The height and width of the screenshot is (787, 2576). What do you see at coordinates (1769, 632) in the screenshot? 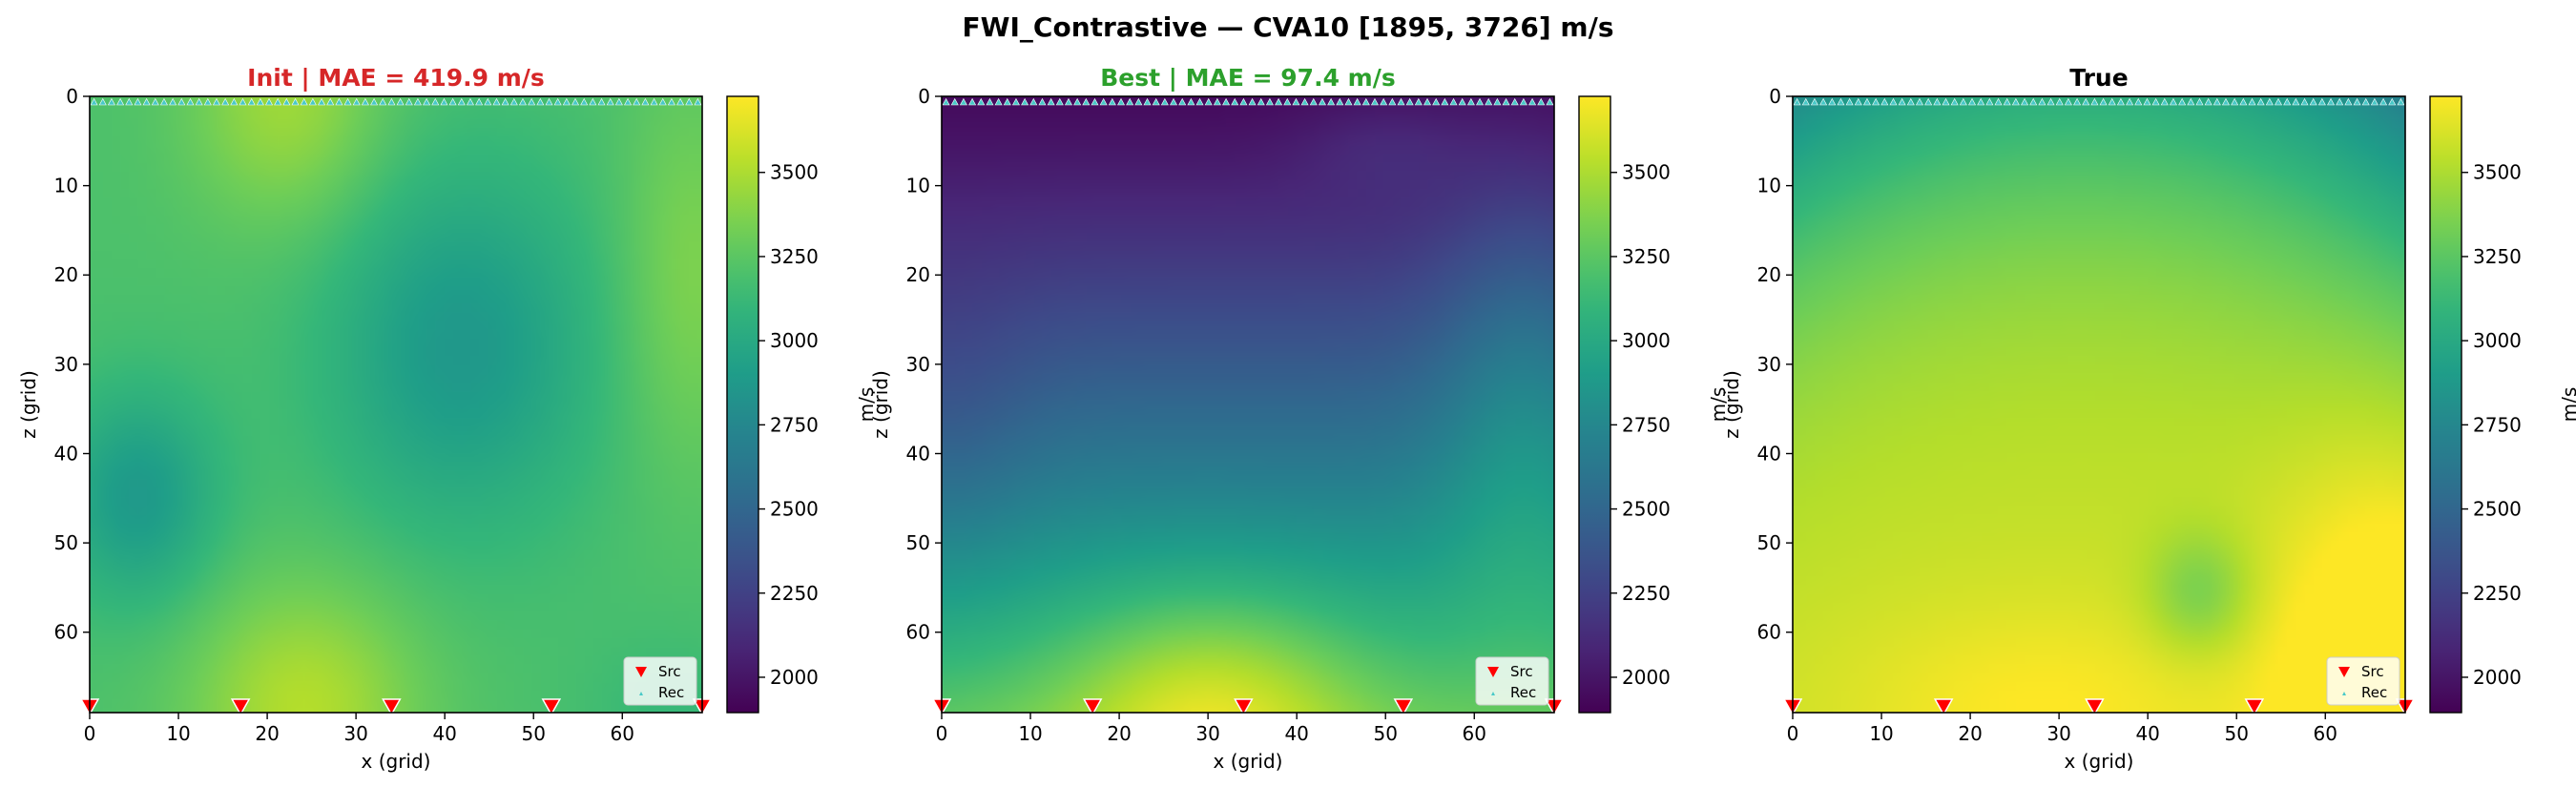
I see `y-tick-label: 60` at bounding box center [1769, 632].